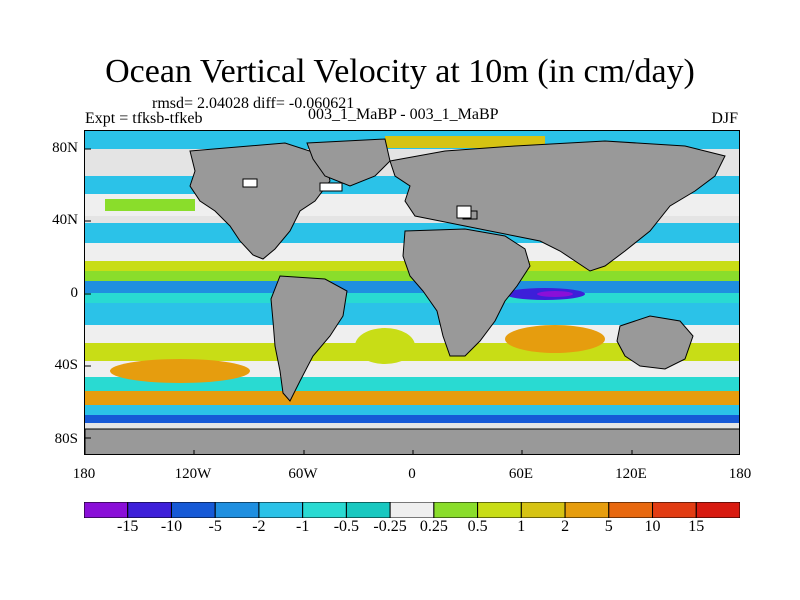  I want to click on colorbar-tick-label: 2, so click(565, 526).